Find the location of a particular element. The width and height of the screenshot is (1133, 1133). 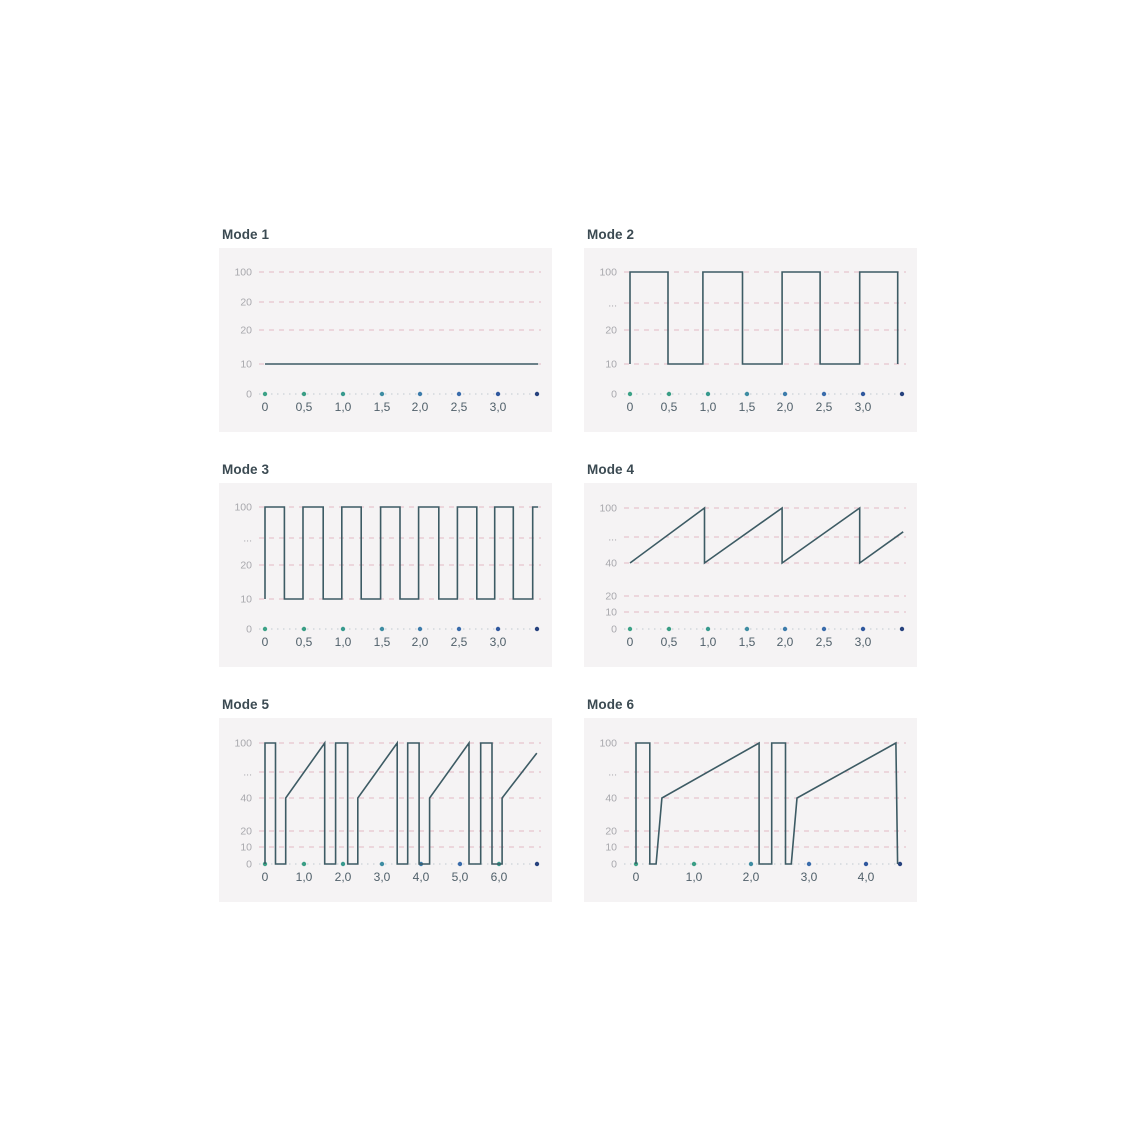

chart-title: Mode 1 is located at coordinates (246, 234).